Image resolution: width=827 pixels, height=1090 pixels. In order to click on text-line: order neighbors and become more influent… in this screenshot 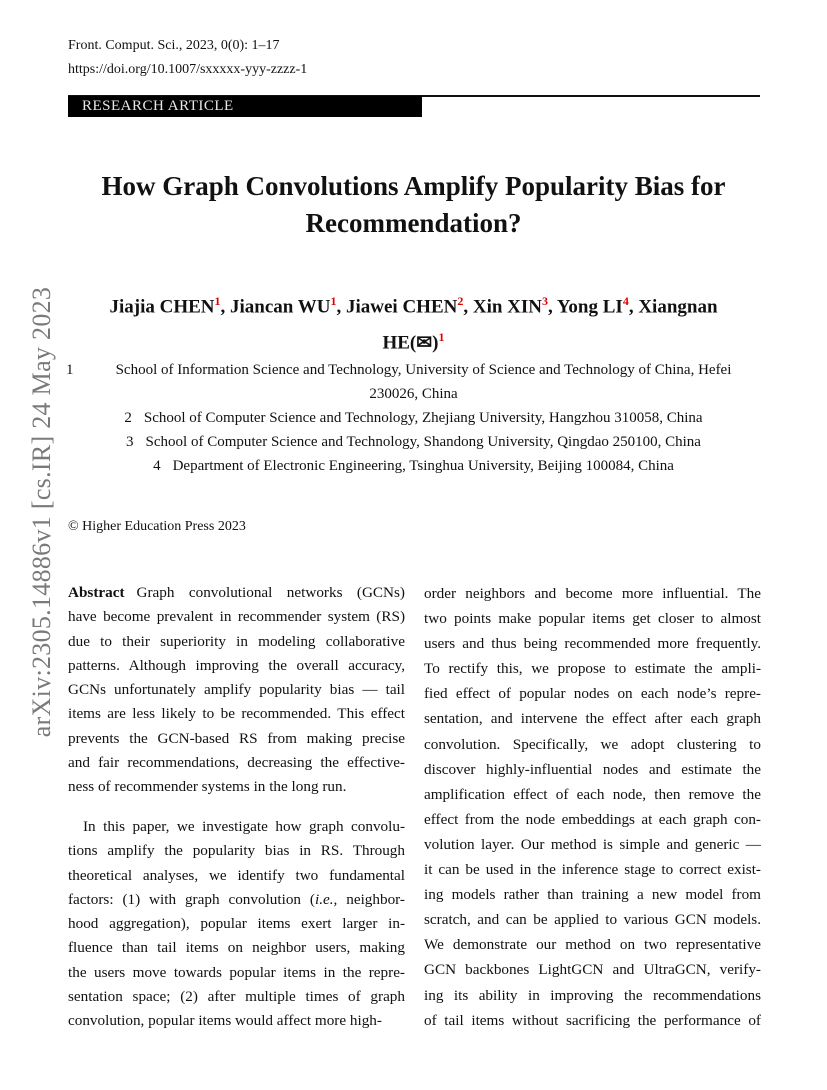, I will do `click(592, 593)`.